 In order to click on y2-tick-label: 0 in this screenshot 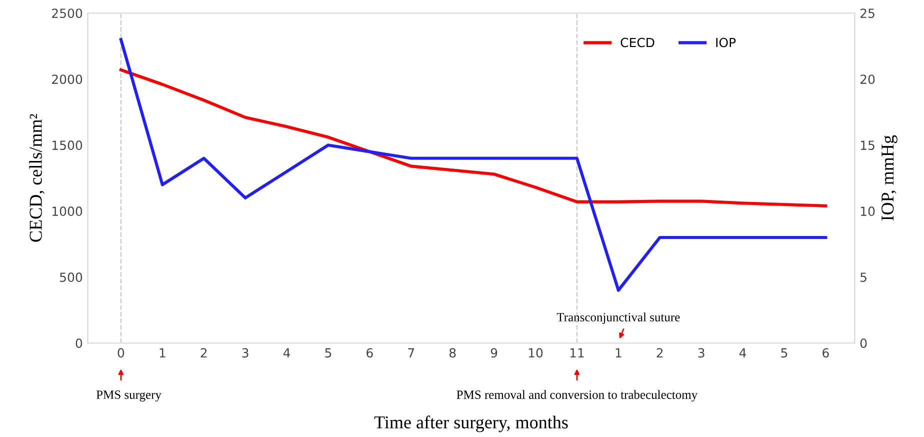, I will do `click(863, 343)`.